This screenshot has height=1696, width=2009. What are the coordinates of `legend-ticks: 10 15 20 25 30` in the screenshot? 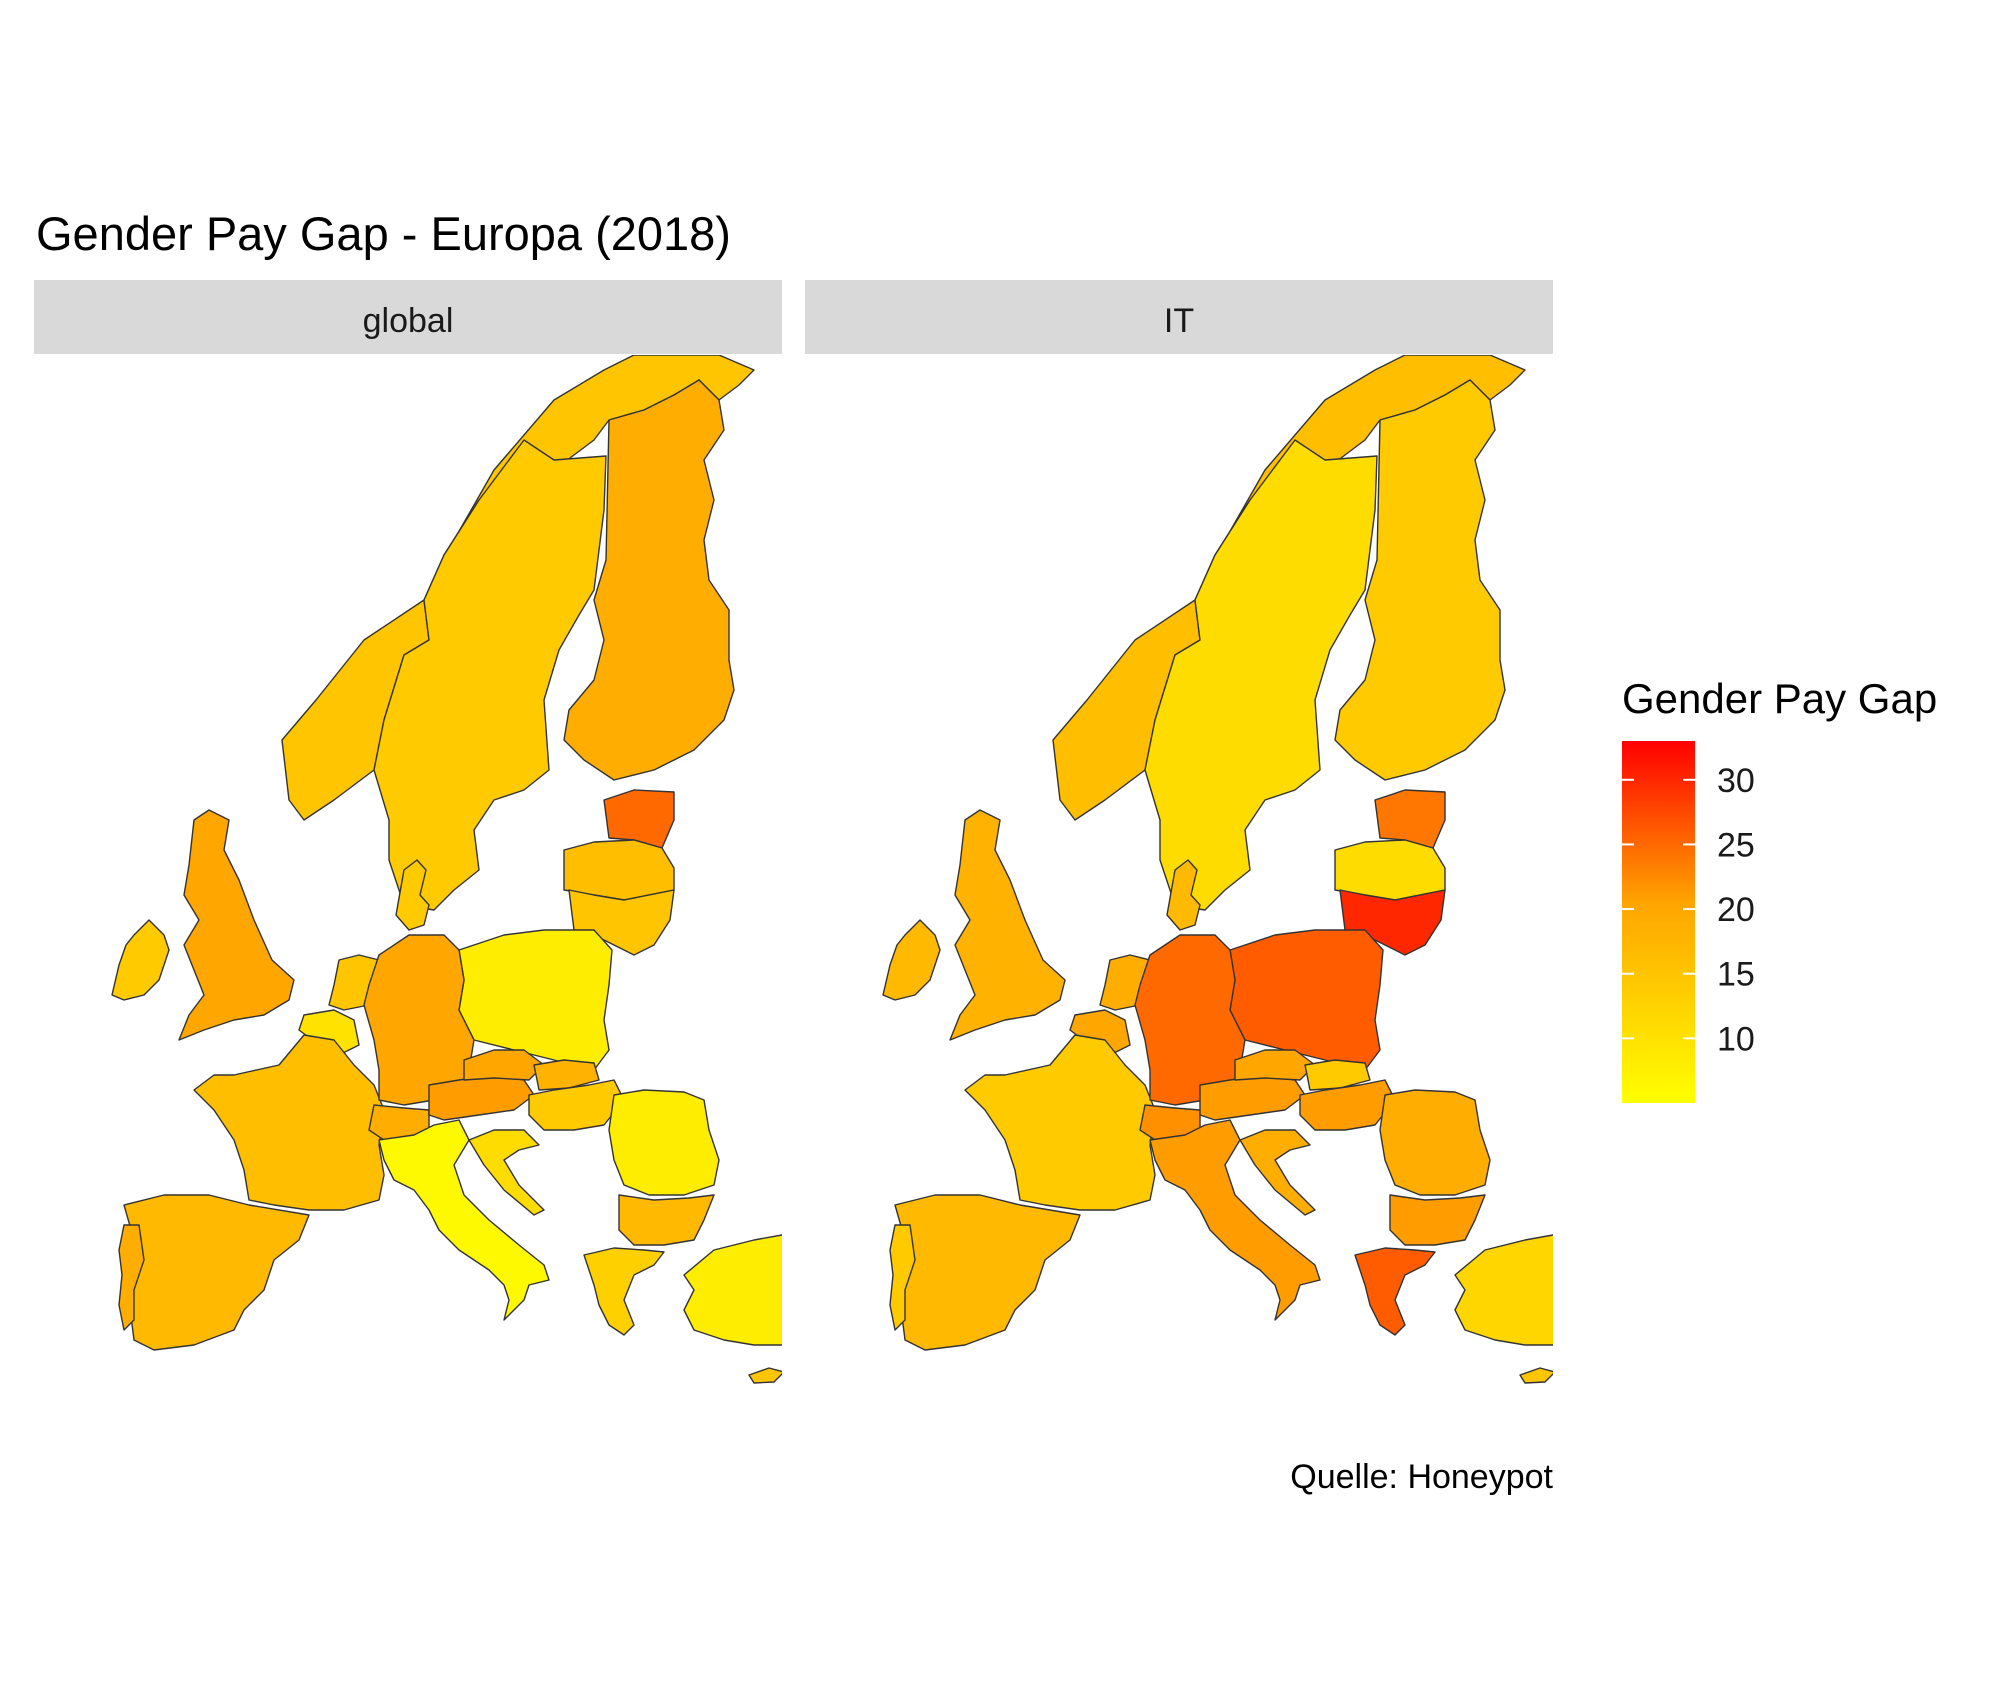 It's located at (1688, 910).